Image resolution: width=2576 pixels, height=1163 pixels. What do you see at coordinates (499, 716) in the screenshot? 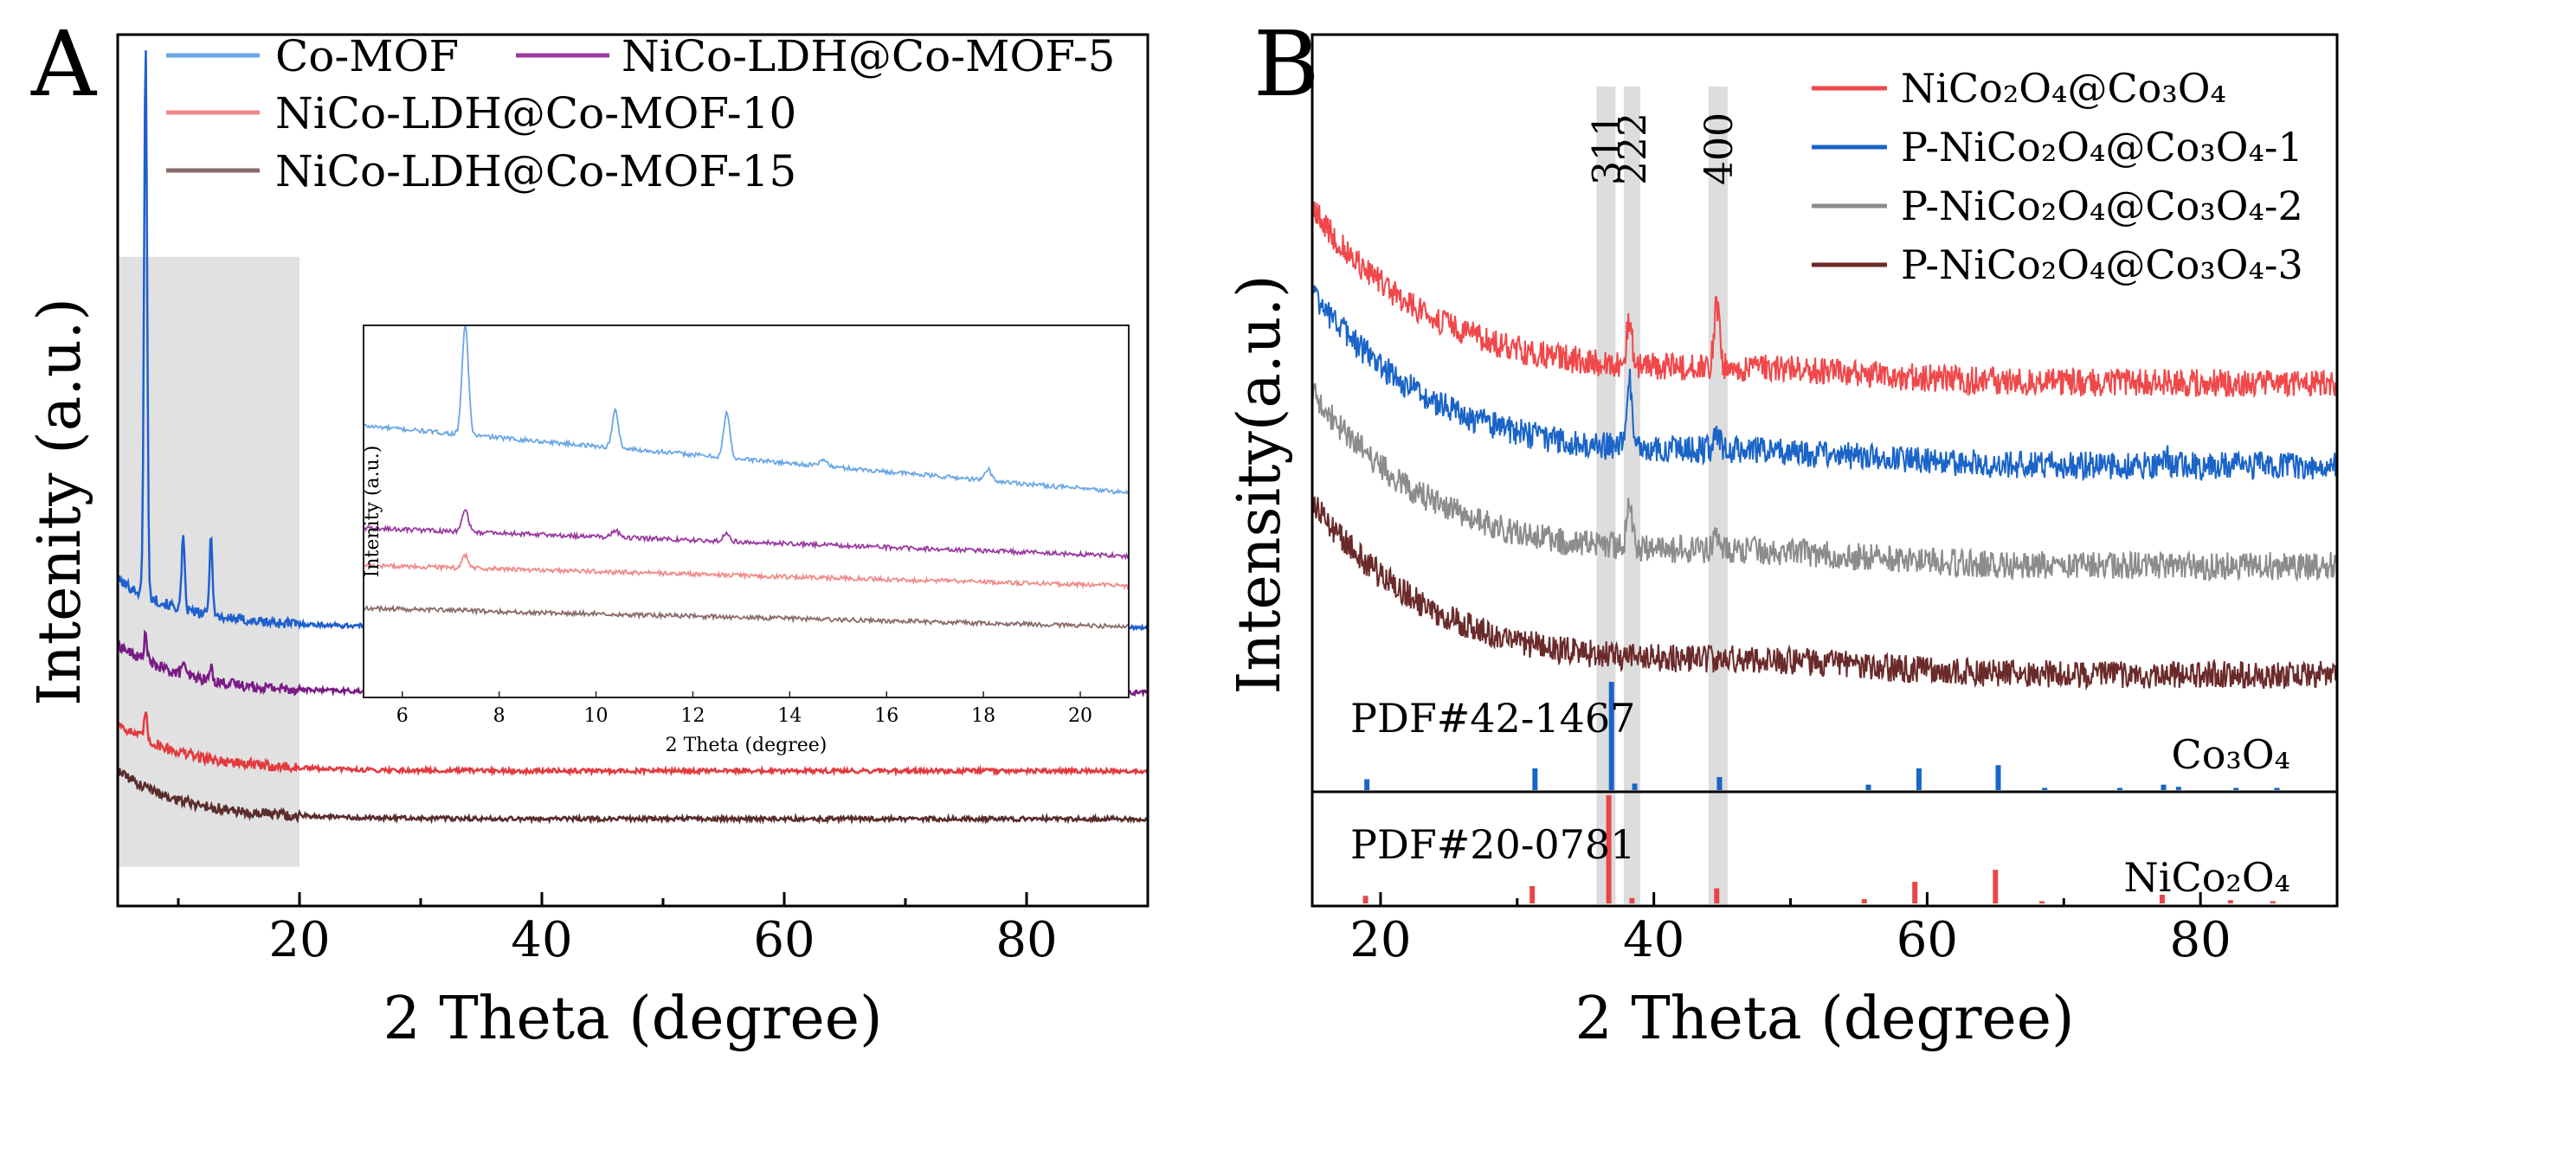
I see `a-inset-x-tick-label: 8` at bounding box center [499, 716].